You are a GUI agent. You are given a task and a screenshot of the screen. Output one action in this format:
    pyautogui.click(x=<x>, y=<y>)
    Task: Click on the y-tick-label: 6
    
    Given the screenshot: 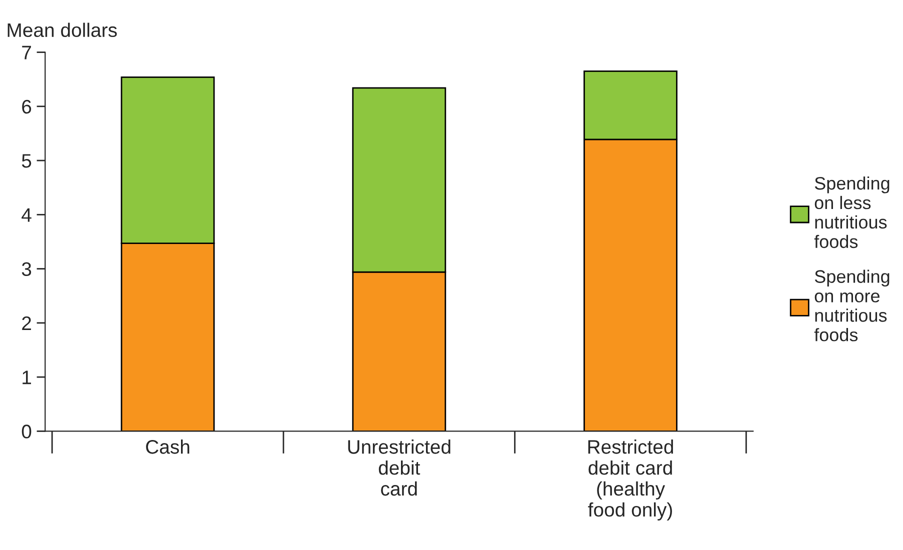 What is the action you would take?
    pyautogui.click(x=27, y=107)
    